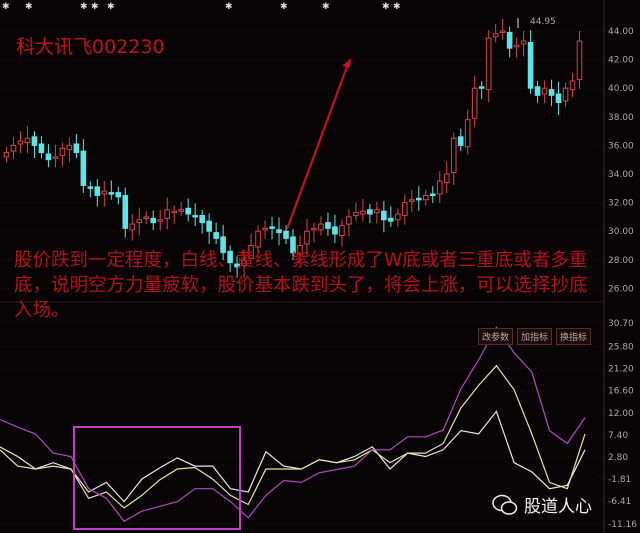 This screenshot has height=533, width=640. What do you see at coordinates (621, 348) in the screenshot?
I see `indicator-tick-label: 25.80` at bounding box center [621, 348].